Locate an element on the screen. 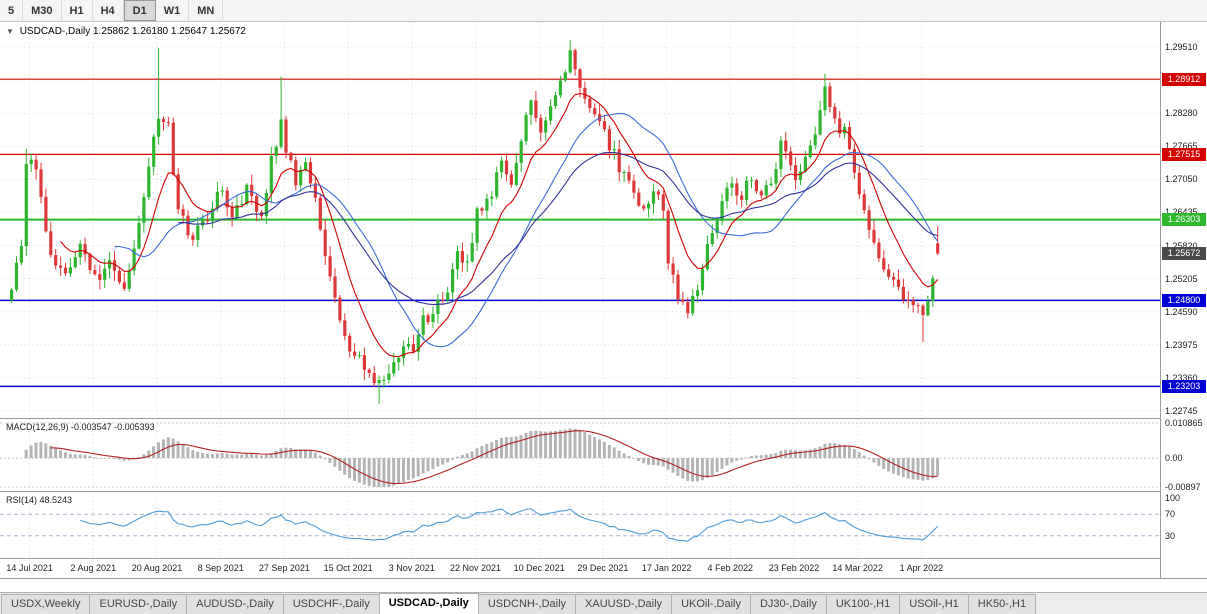 The height and width of the screenshot is (614, 1207). price-tick: 1.25820 is located at coordinates (1181, 245).